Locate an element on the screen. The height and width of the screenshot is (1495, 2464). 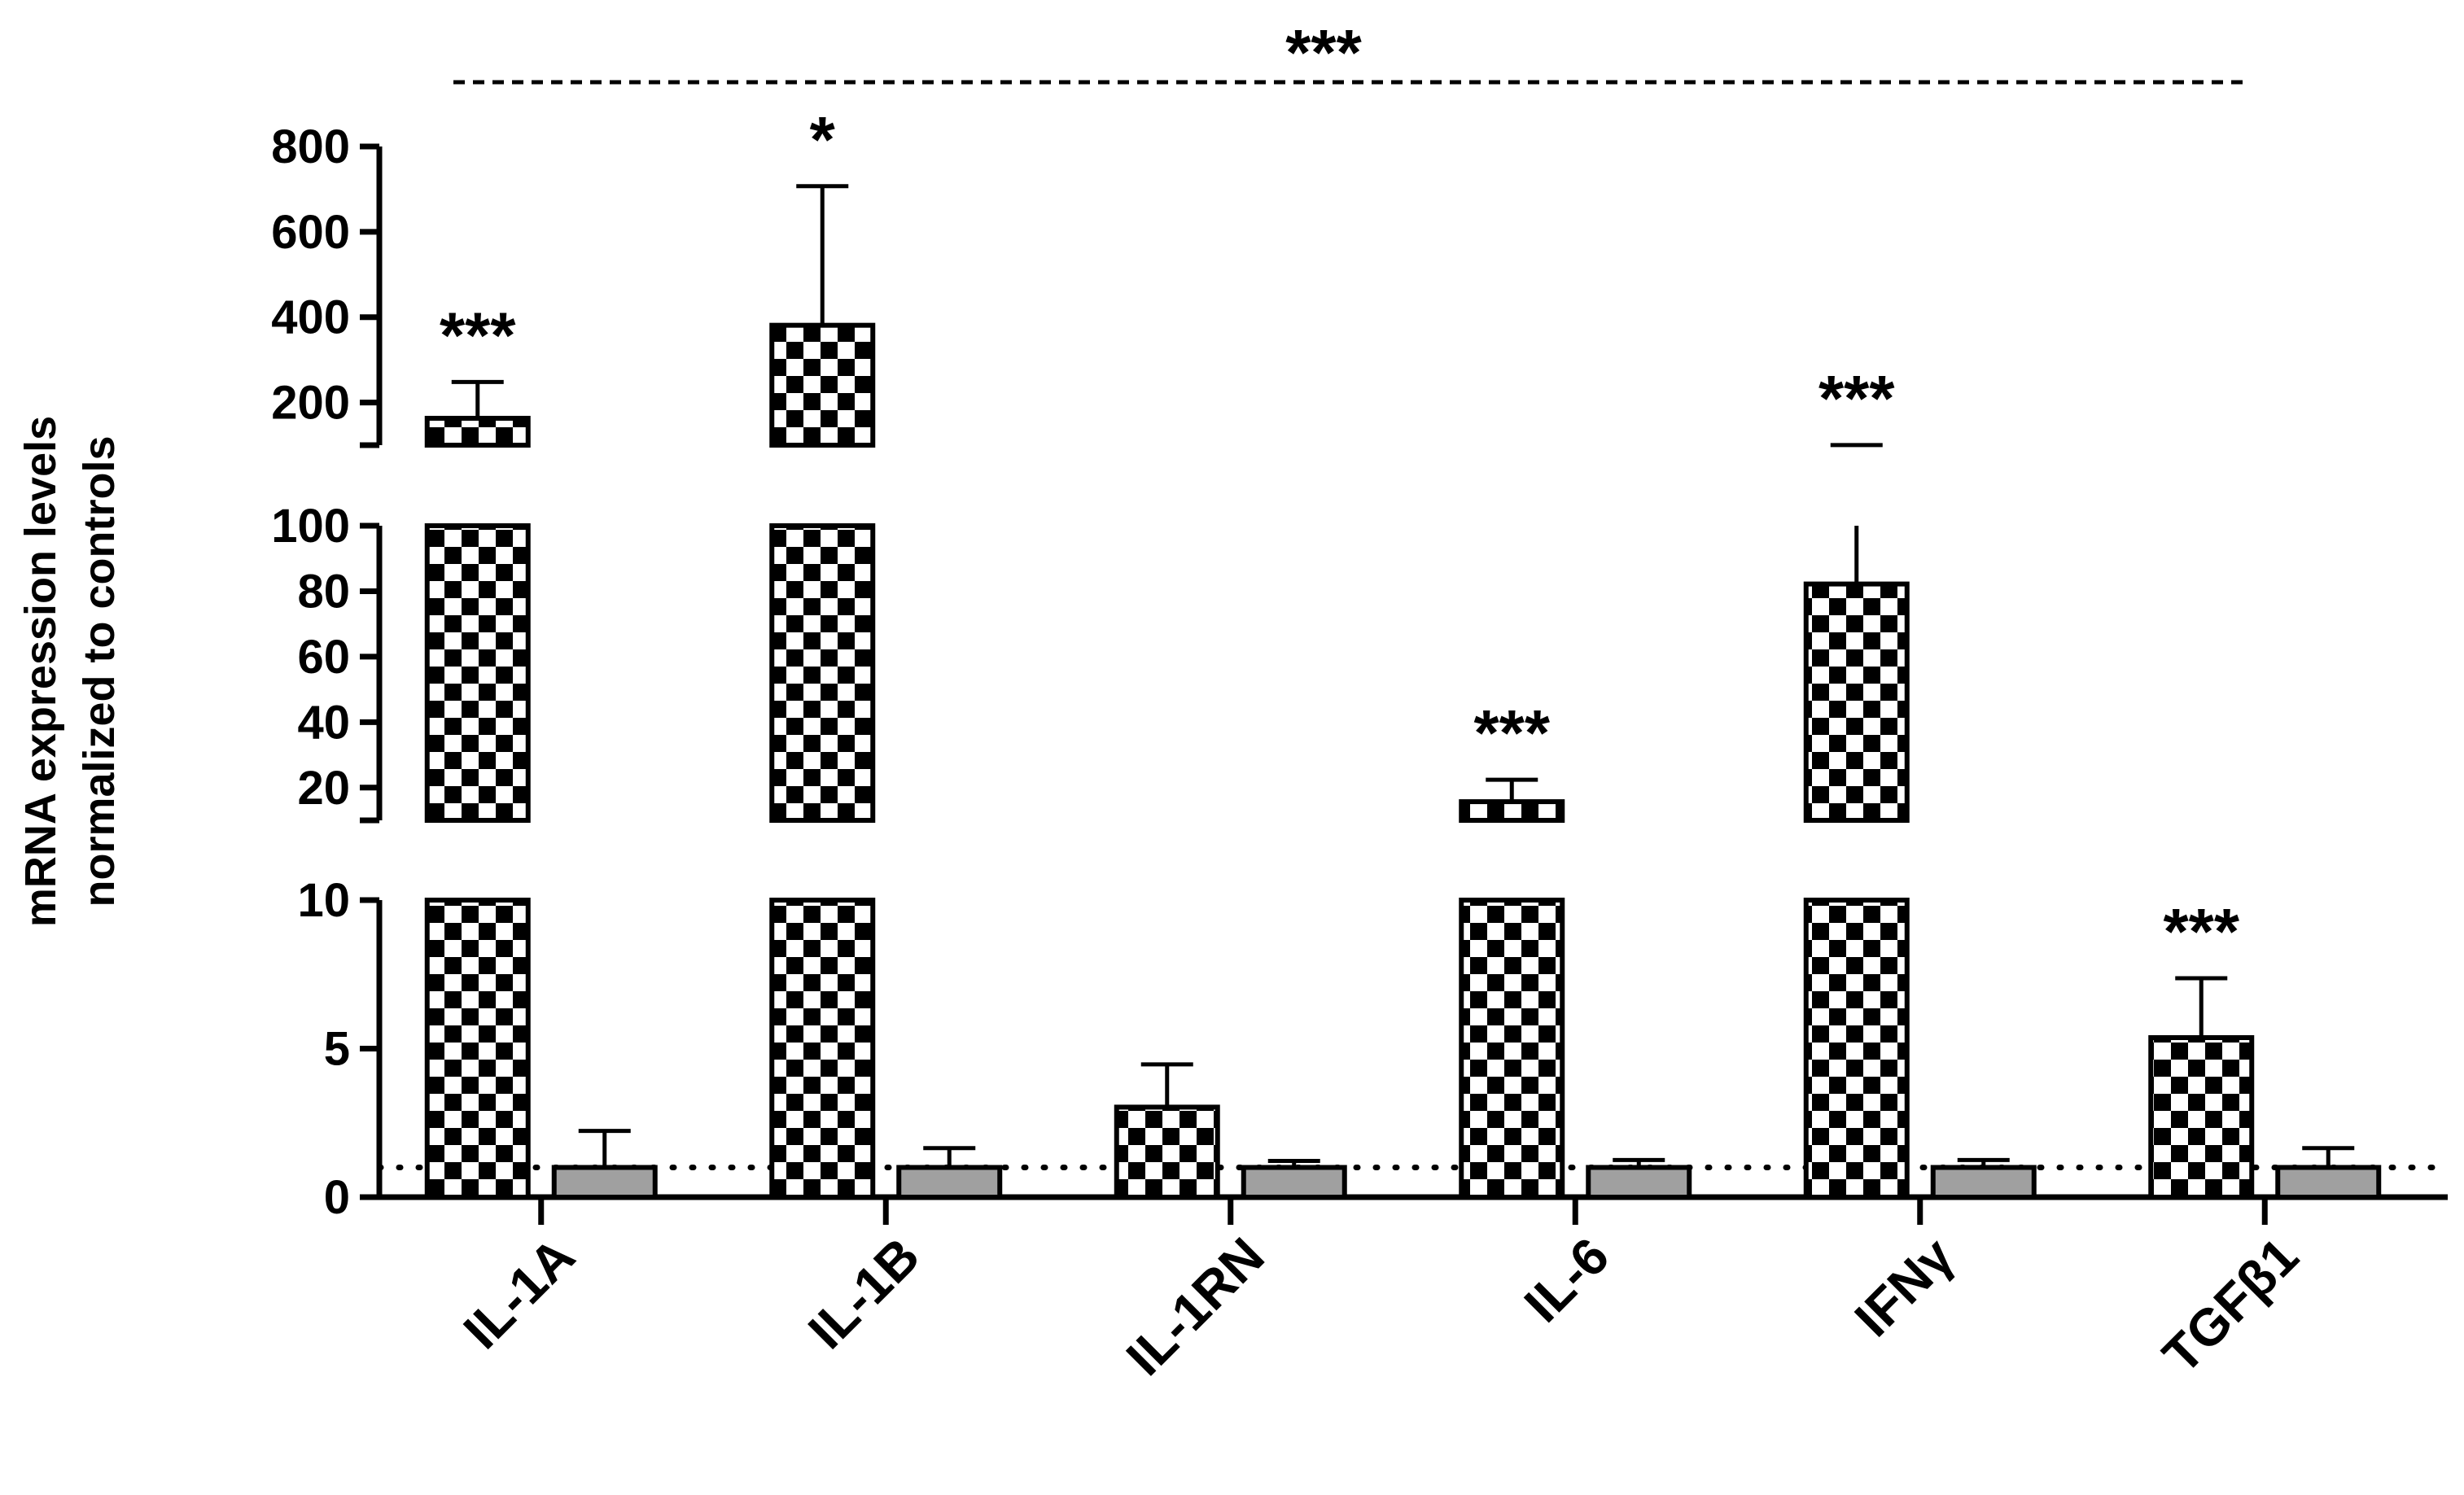
x-tick-label: IL-6 is located at coordinates (1567, 1279).